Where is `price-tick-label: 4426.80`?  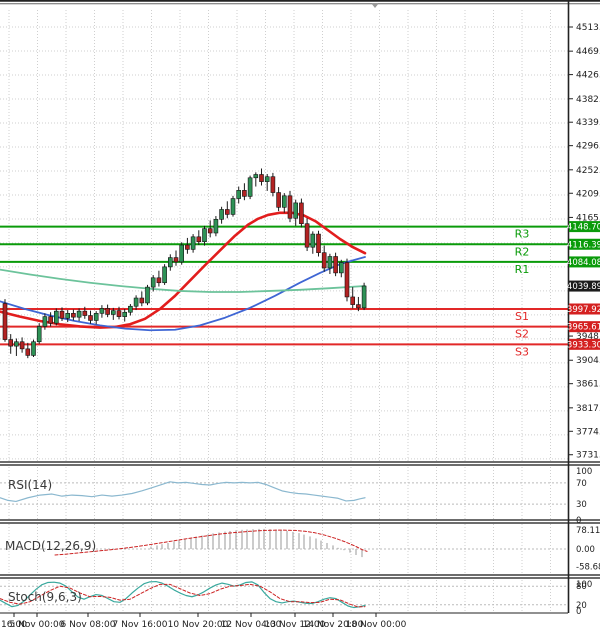
price-tick-label: 4426.80 is located at coordinates (588, 76).